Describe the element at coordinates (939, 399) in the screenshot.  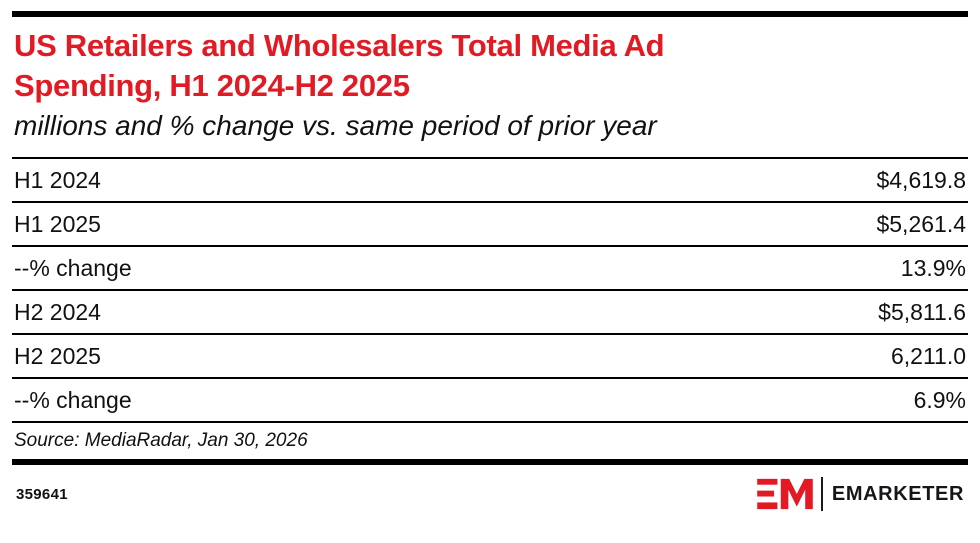
I see `row-value: 6.9%` at that location.